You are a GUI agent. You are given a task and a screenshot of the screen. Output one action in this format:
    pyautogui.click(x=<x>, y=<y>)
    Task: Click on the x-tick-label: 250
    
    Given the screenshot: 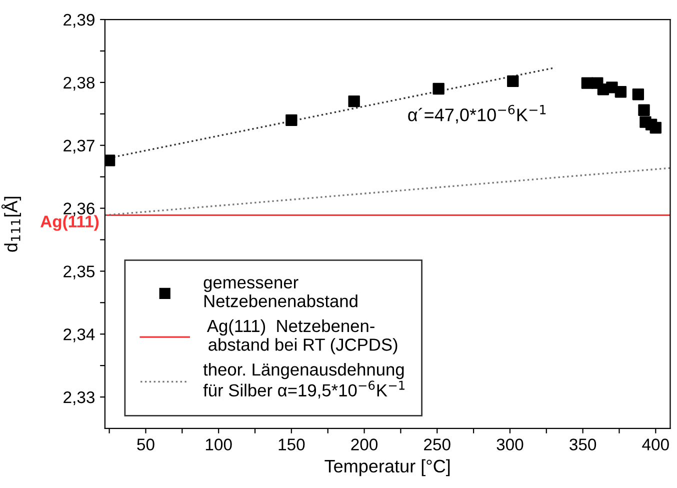 What is the action you would take?
    pyautogui.click(x=437, y=444)
    